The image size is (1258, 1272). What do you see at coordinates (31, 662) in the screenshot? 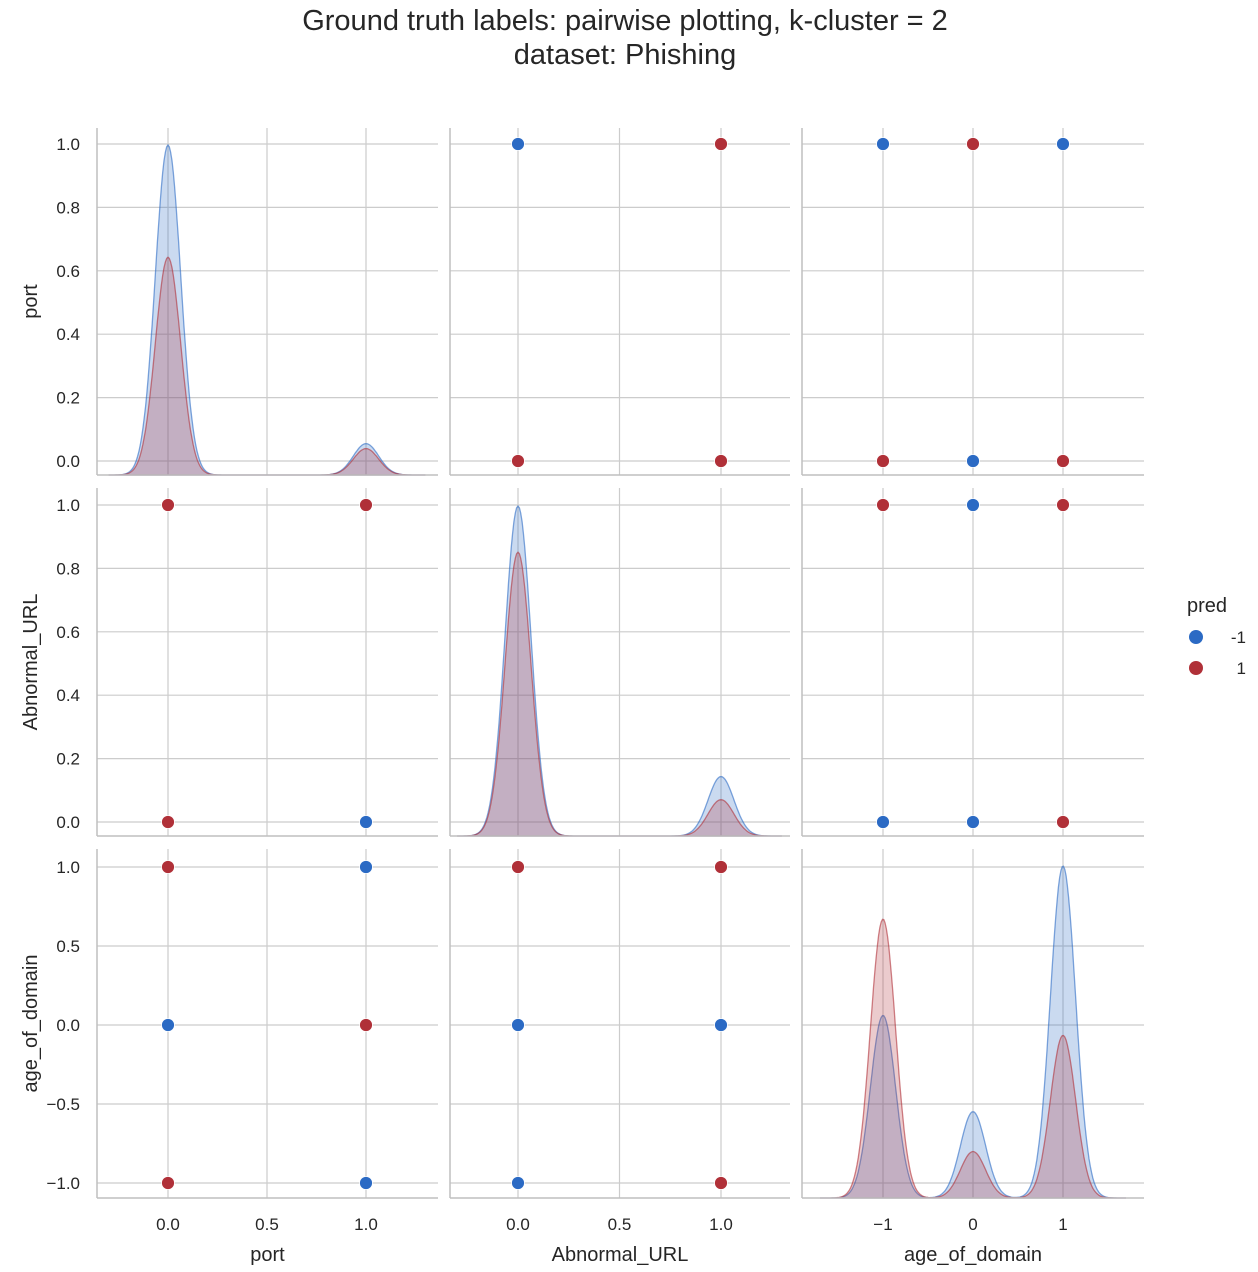
I see `y-axis-label-Abnormal_URL: Abnormal_URL` at bounding box center [31, 662].